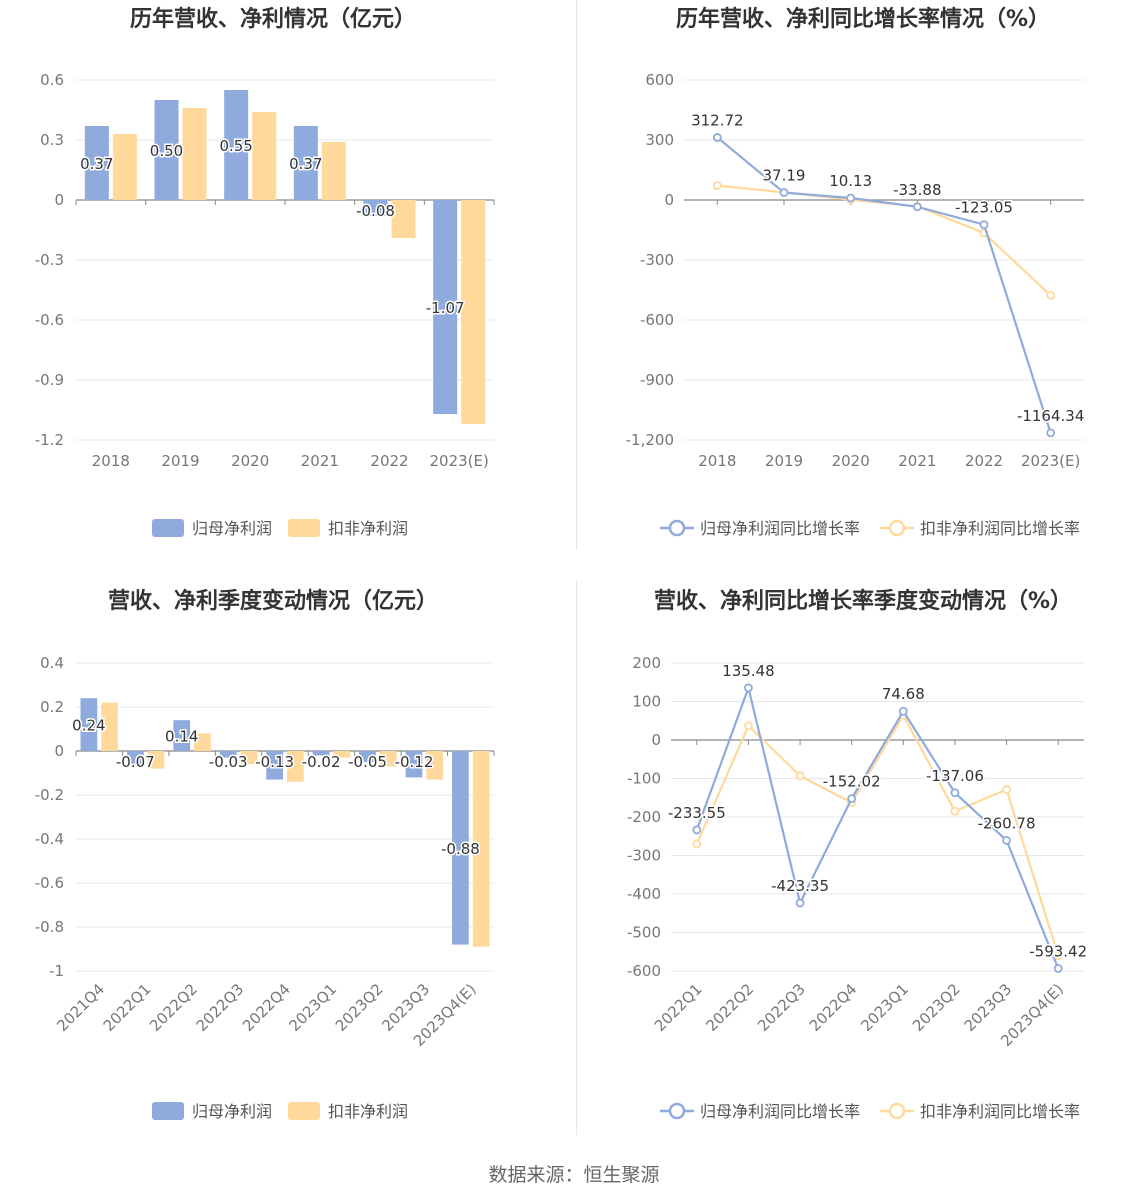 The width and height of the screenshot is (1148, 1202). Describe the element at coordinates (1007, 823) in the screenshot. I see `line-data-label: -260.78` at that location.